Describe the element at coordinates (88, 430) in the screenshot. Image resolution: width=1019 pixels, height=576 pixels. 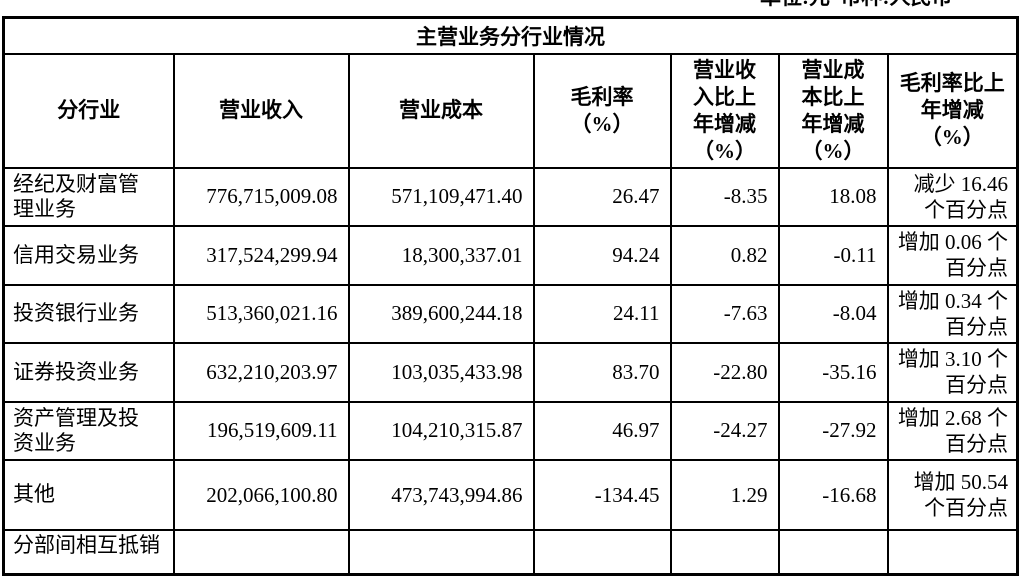
I see `cell-industry: 资产管理及投 资业务` at that location.